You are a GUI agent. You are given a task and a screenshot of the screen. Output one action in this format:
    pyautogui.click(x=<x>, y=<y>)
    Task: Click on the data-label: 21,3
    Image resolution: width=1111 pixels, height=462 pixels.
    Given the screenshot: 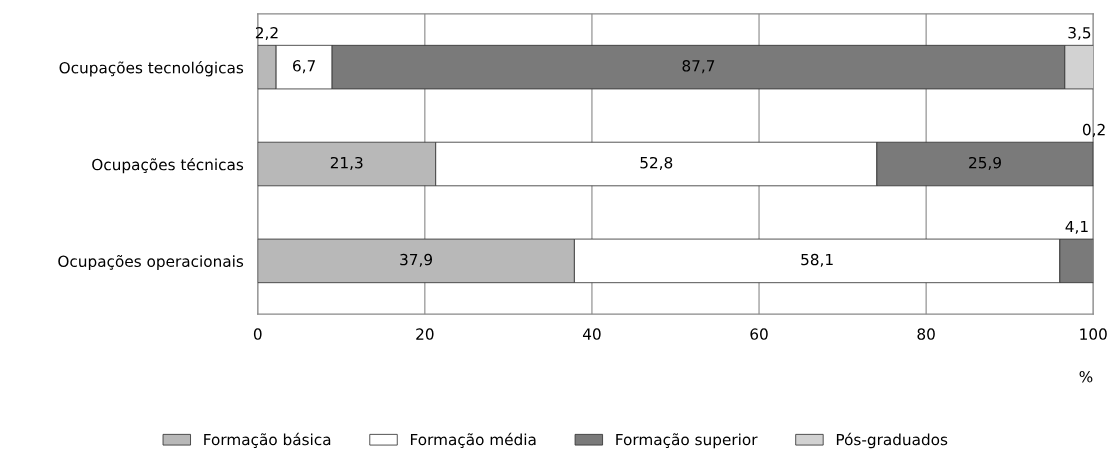 What is the action you would take?
    pyautogui.click(x=346, y=163)
    